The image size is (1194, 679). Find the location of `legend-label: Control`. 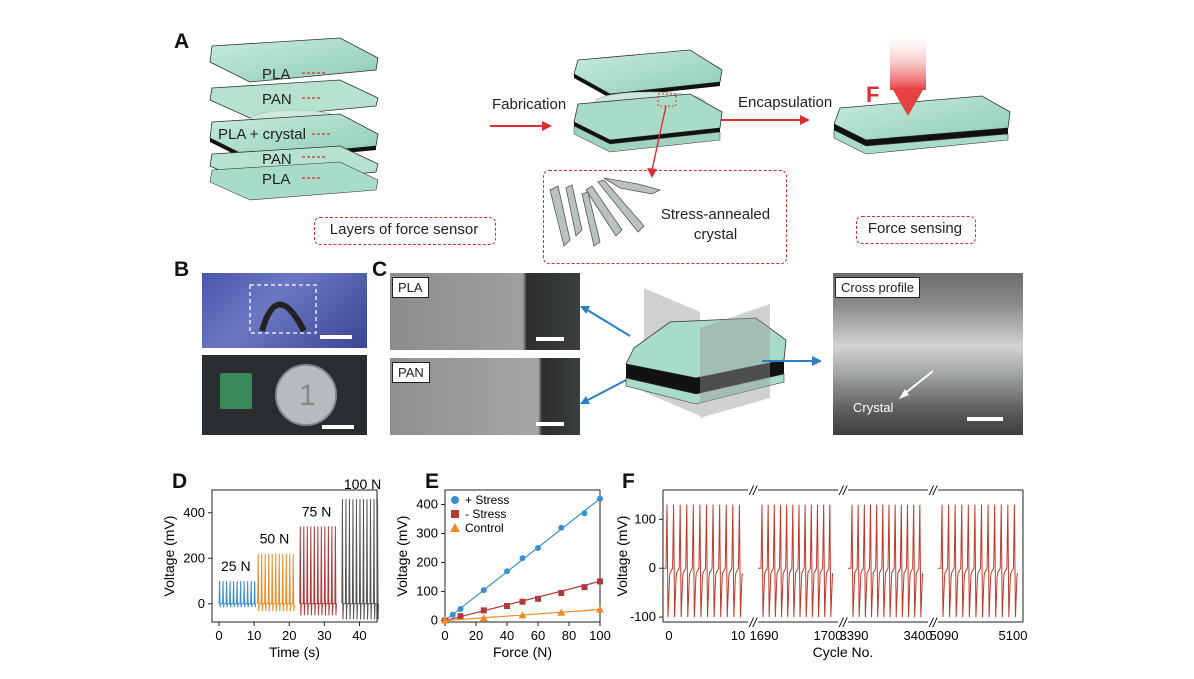

legend-label: Control is located at coordinates (484, 528).